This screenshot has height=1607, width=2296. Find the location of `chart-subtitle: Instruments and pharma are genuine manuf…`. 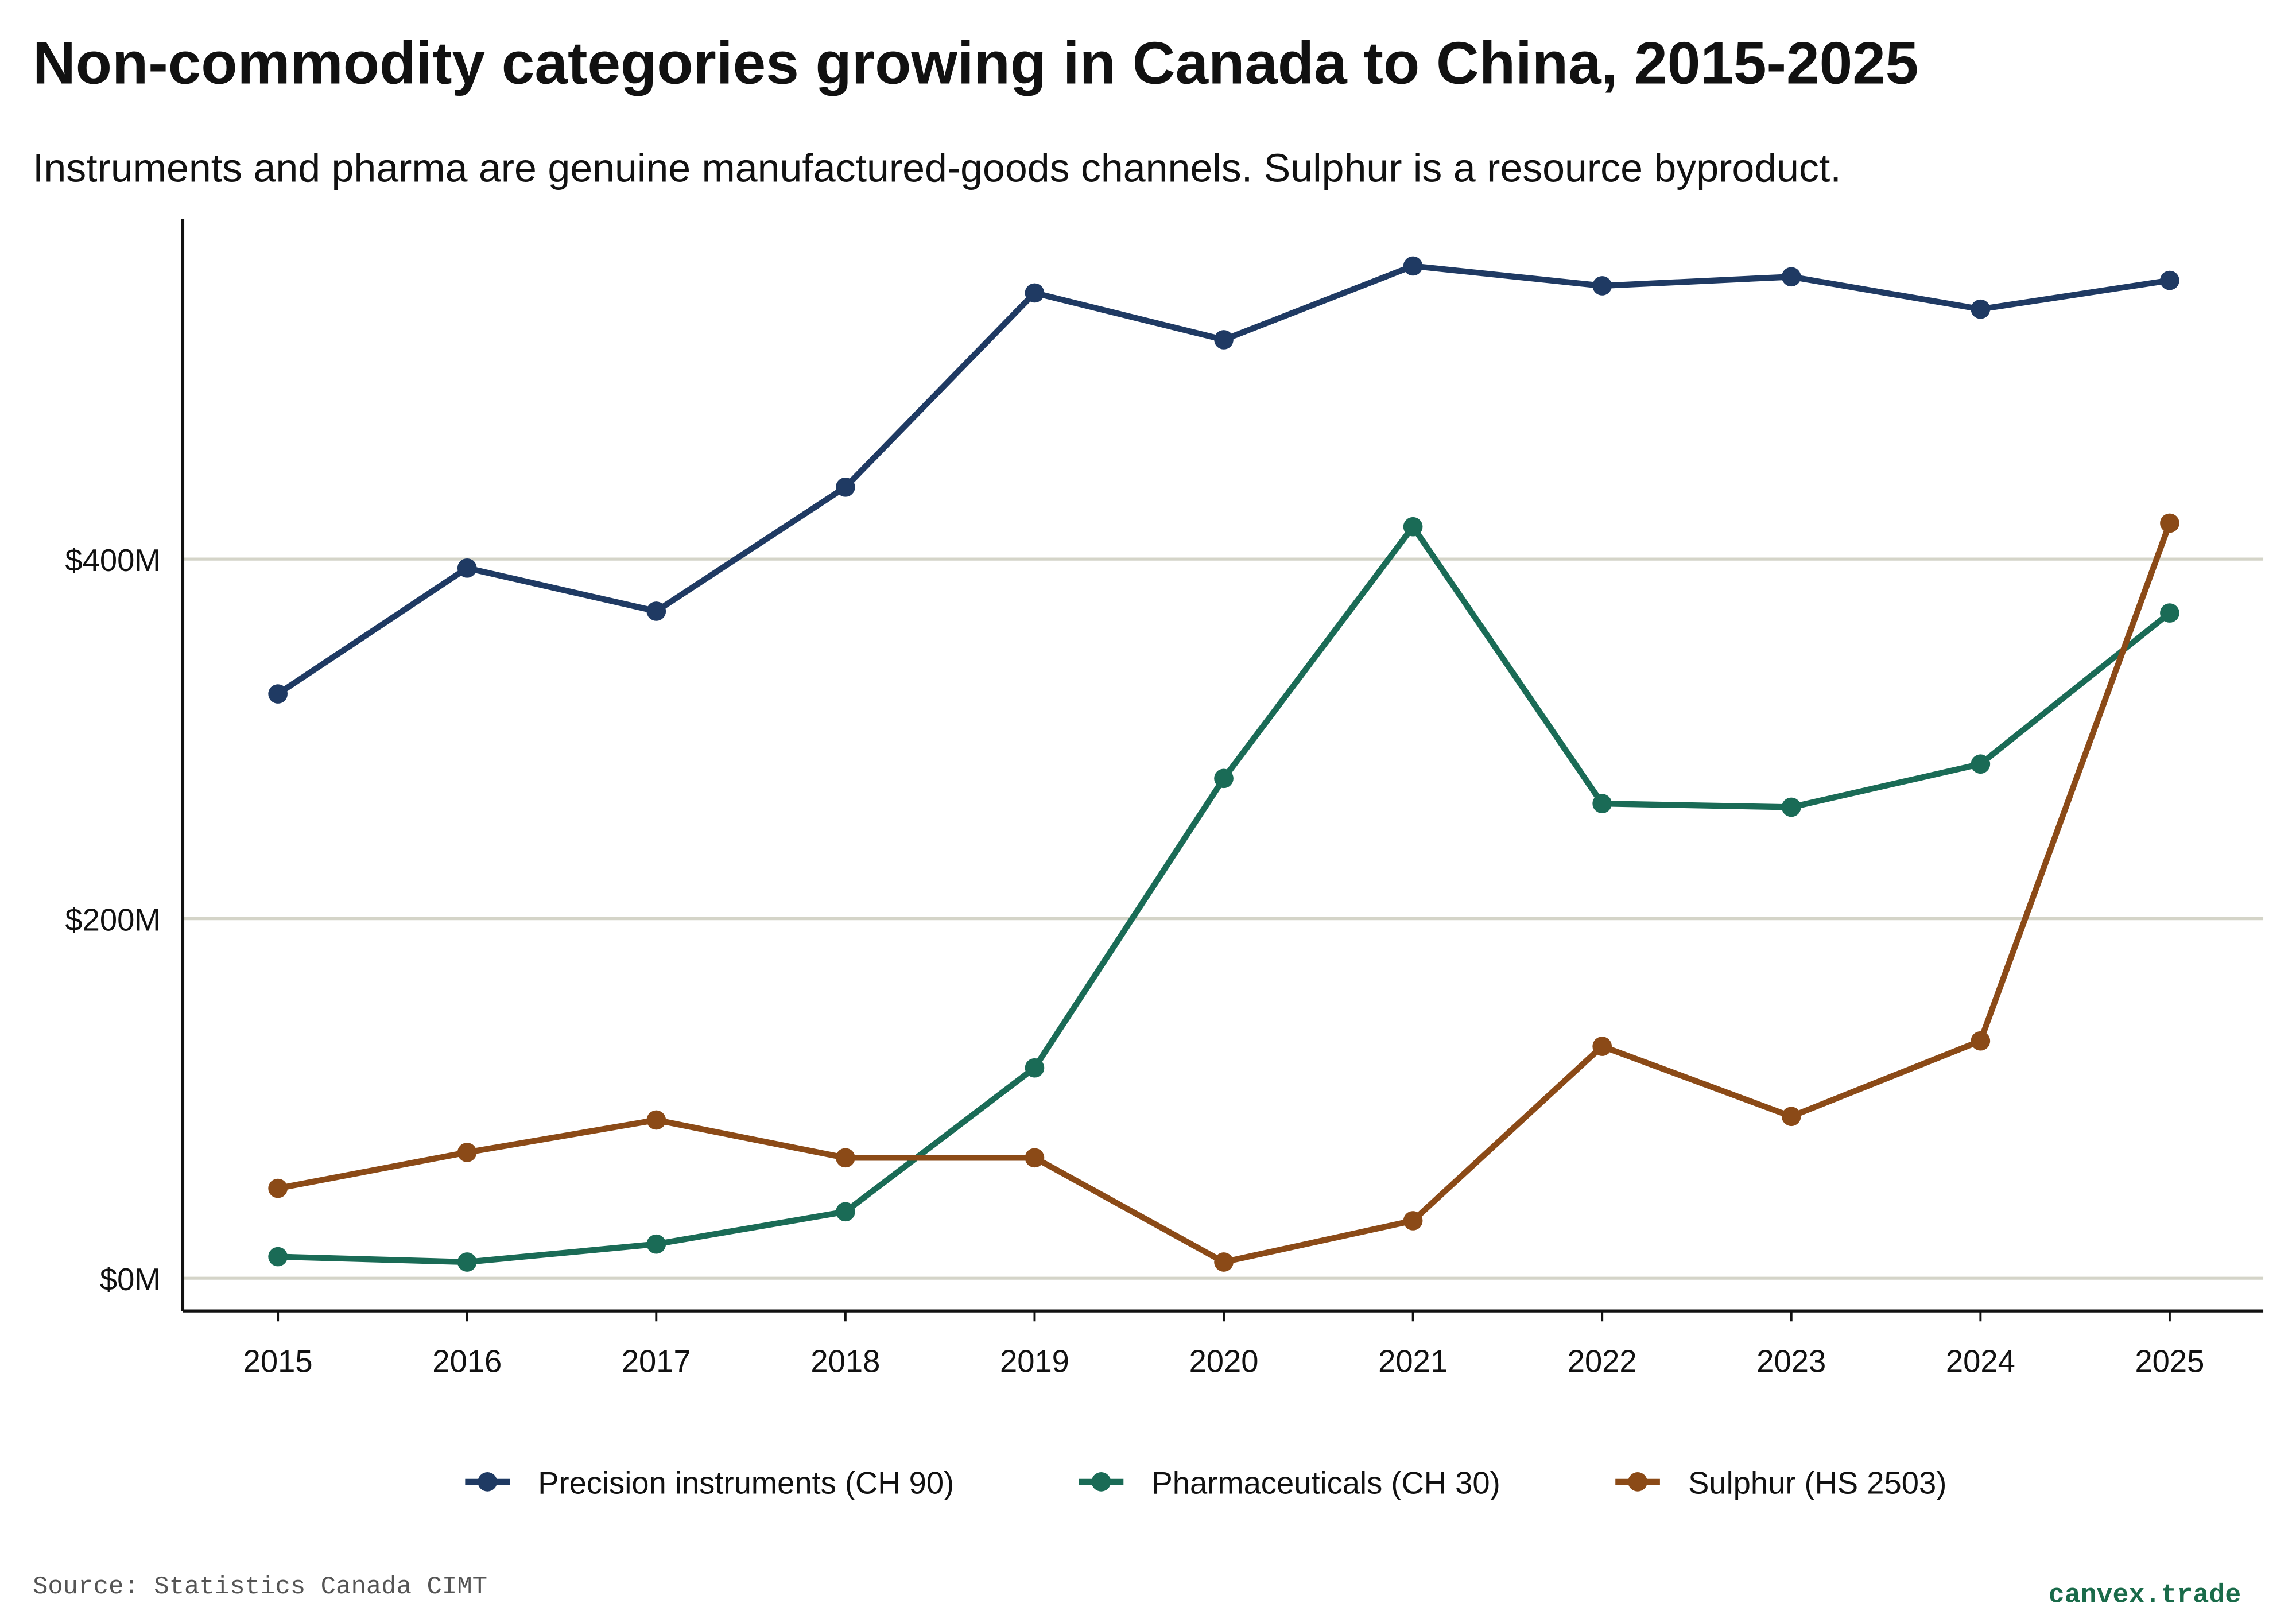

chart-subtitle: Instruments and pharma are genuine manuf… is located at coordinates (937, 169).